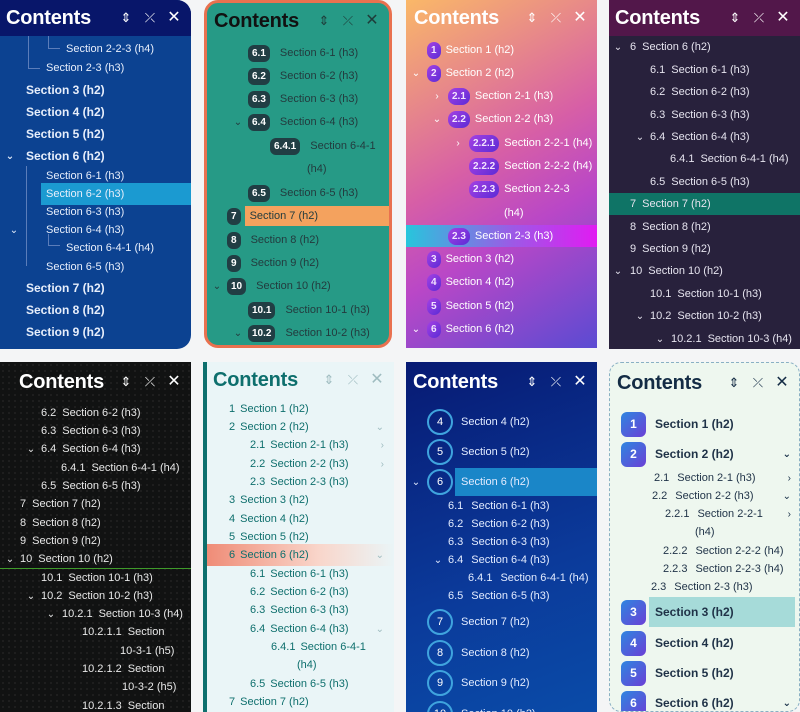 This screenshot has height=712, width=800. What do you see at coordinates (65, 310) in the screenshot?
I see `toc-item: Section 8 (h2)` at bounding box center [65, 310].